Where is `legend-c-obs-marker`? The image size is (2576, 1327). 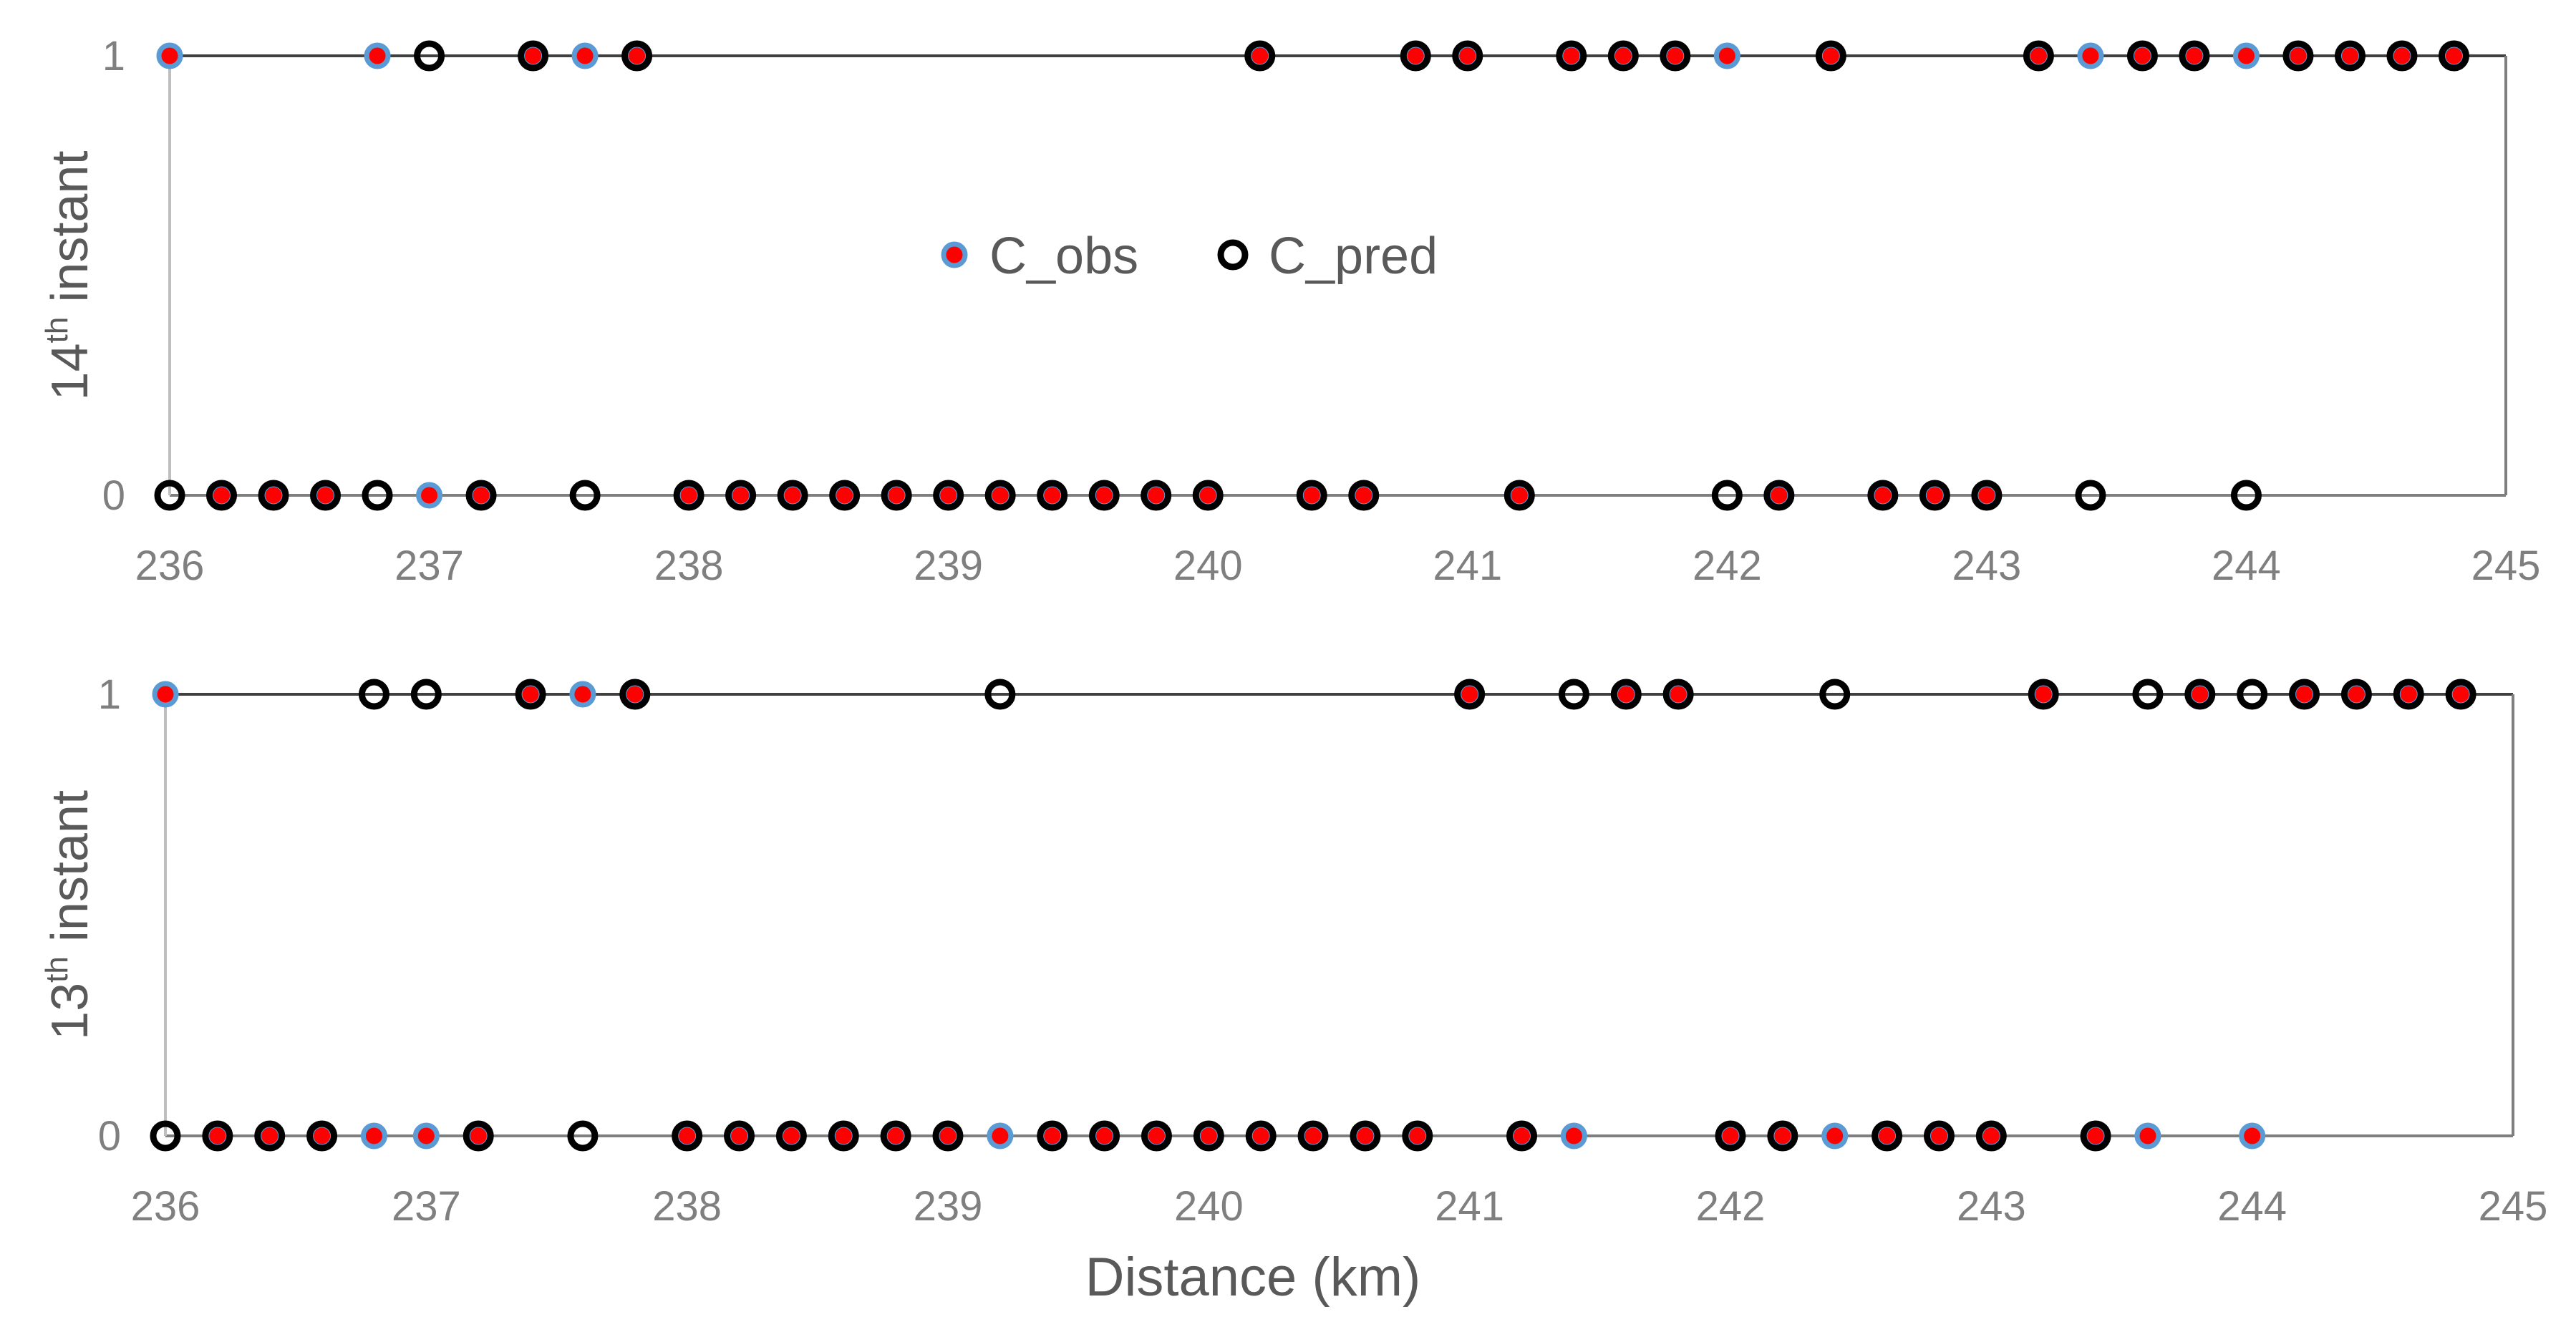
legend-c-obs-marker is located at coordinates (954, 254).